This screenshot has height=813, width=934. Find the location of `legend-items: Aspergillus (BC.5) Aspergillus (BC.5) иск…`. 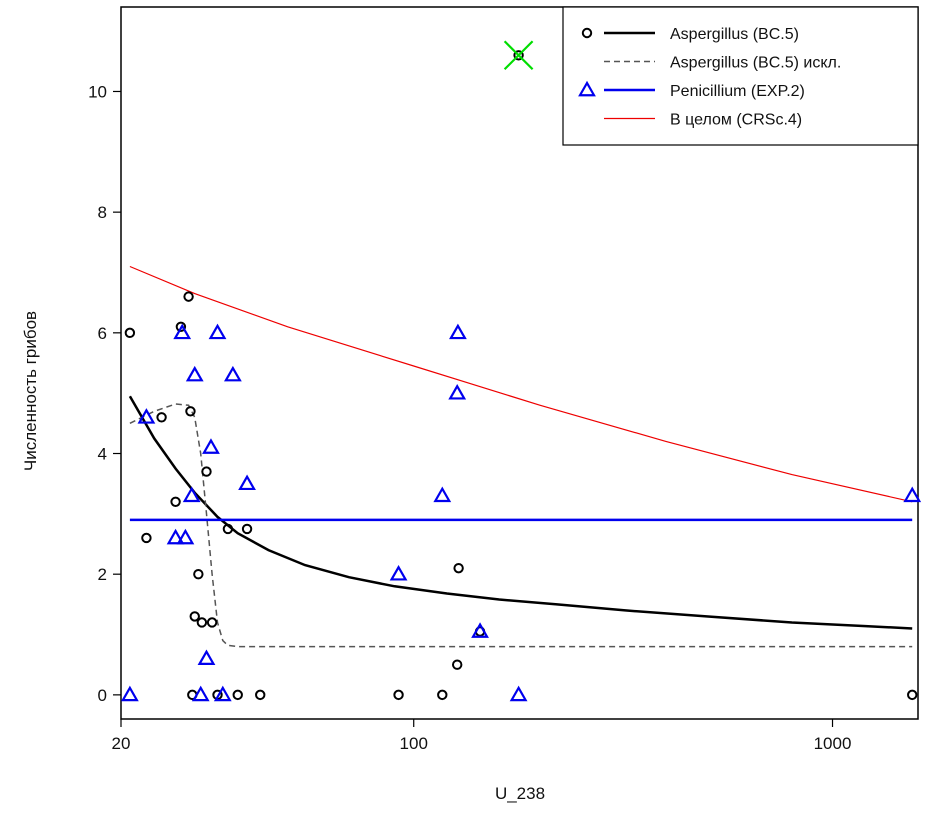

legend-items: Aspergillus (BC.5) Aspergillus (BC.5) иск… is located at coordinates (709, 77).